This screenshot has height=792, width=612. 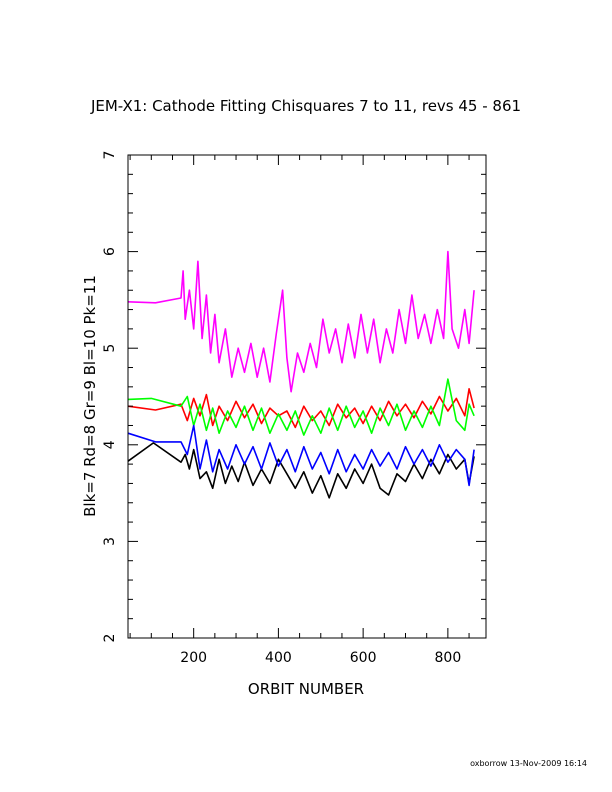 I want to click on x-tick-label: 600, so click(x=363, y=658).